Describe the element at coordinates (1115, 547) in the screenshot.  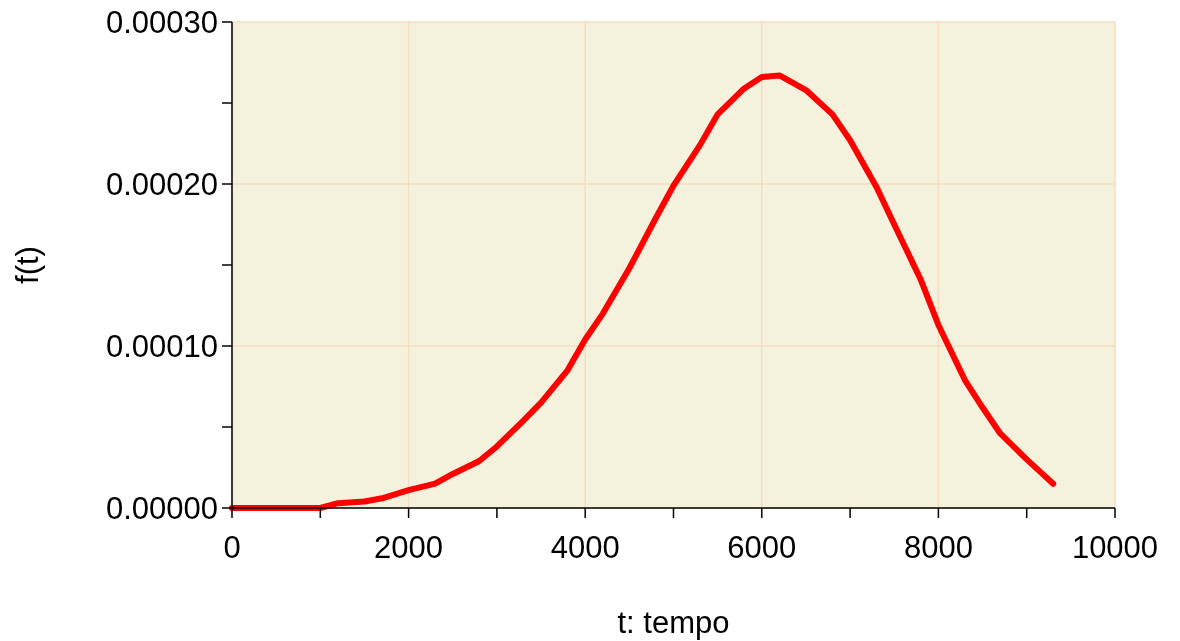
I see `x-tick-label: 10000` at that location.